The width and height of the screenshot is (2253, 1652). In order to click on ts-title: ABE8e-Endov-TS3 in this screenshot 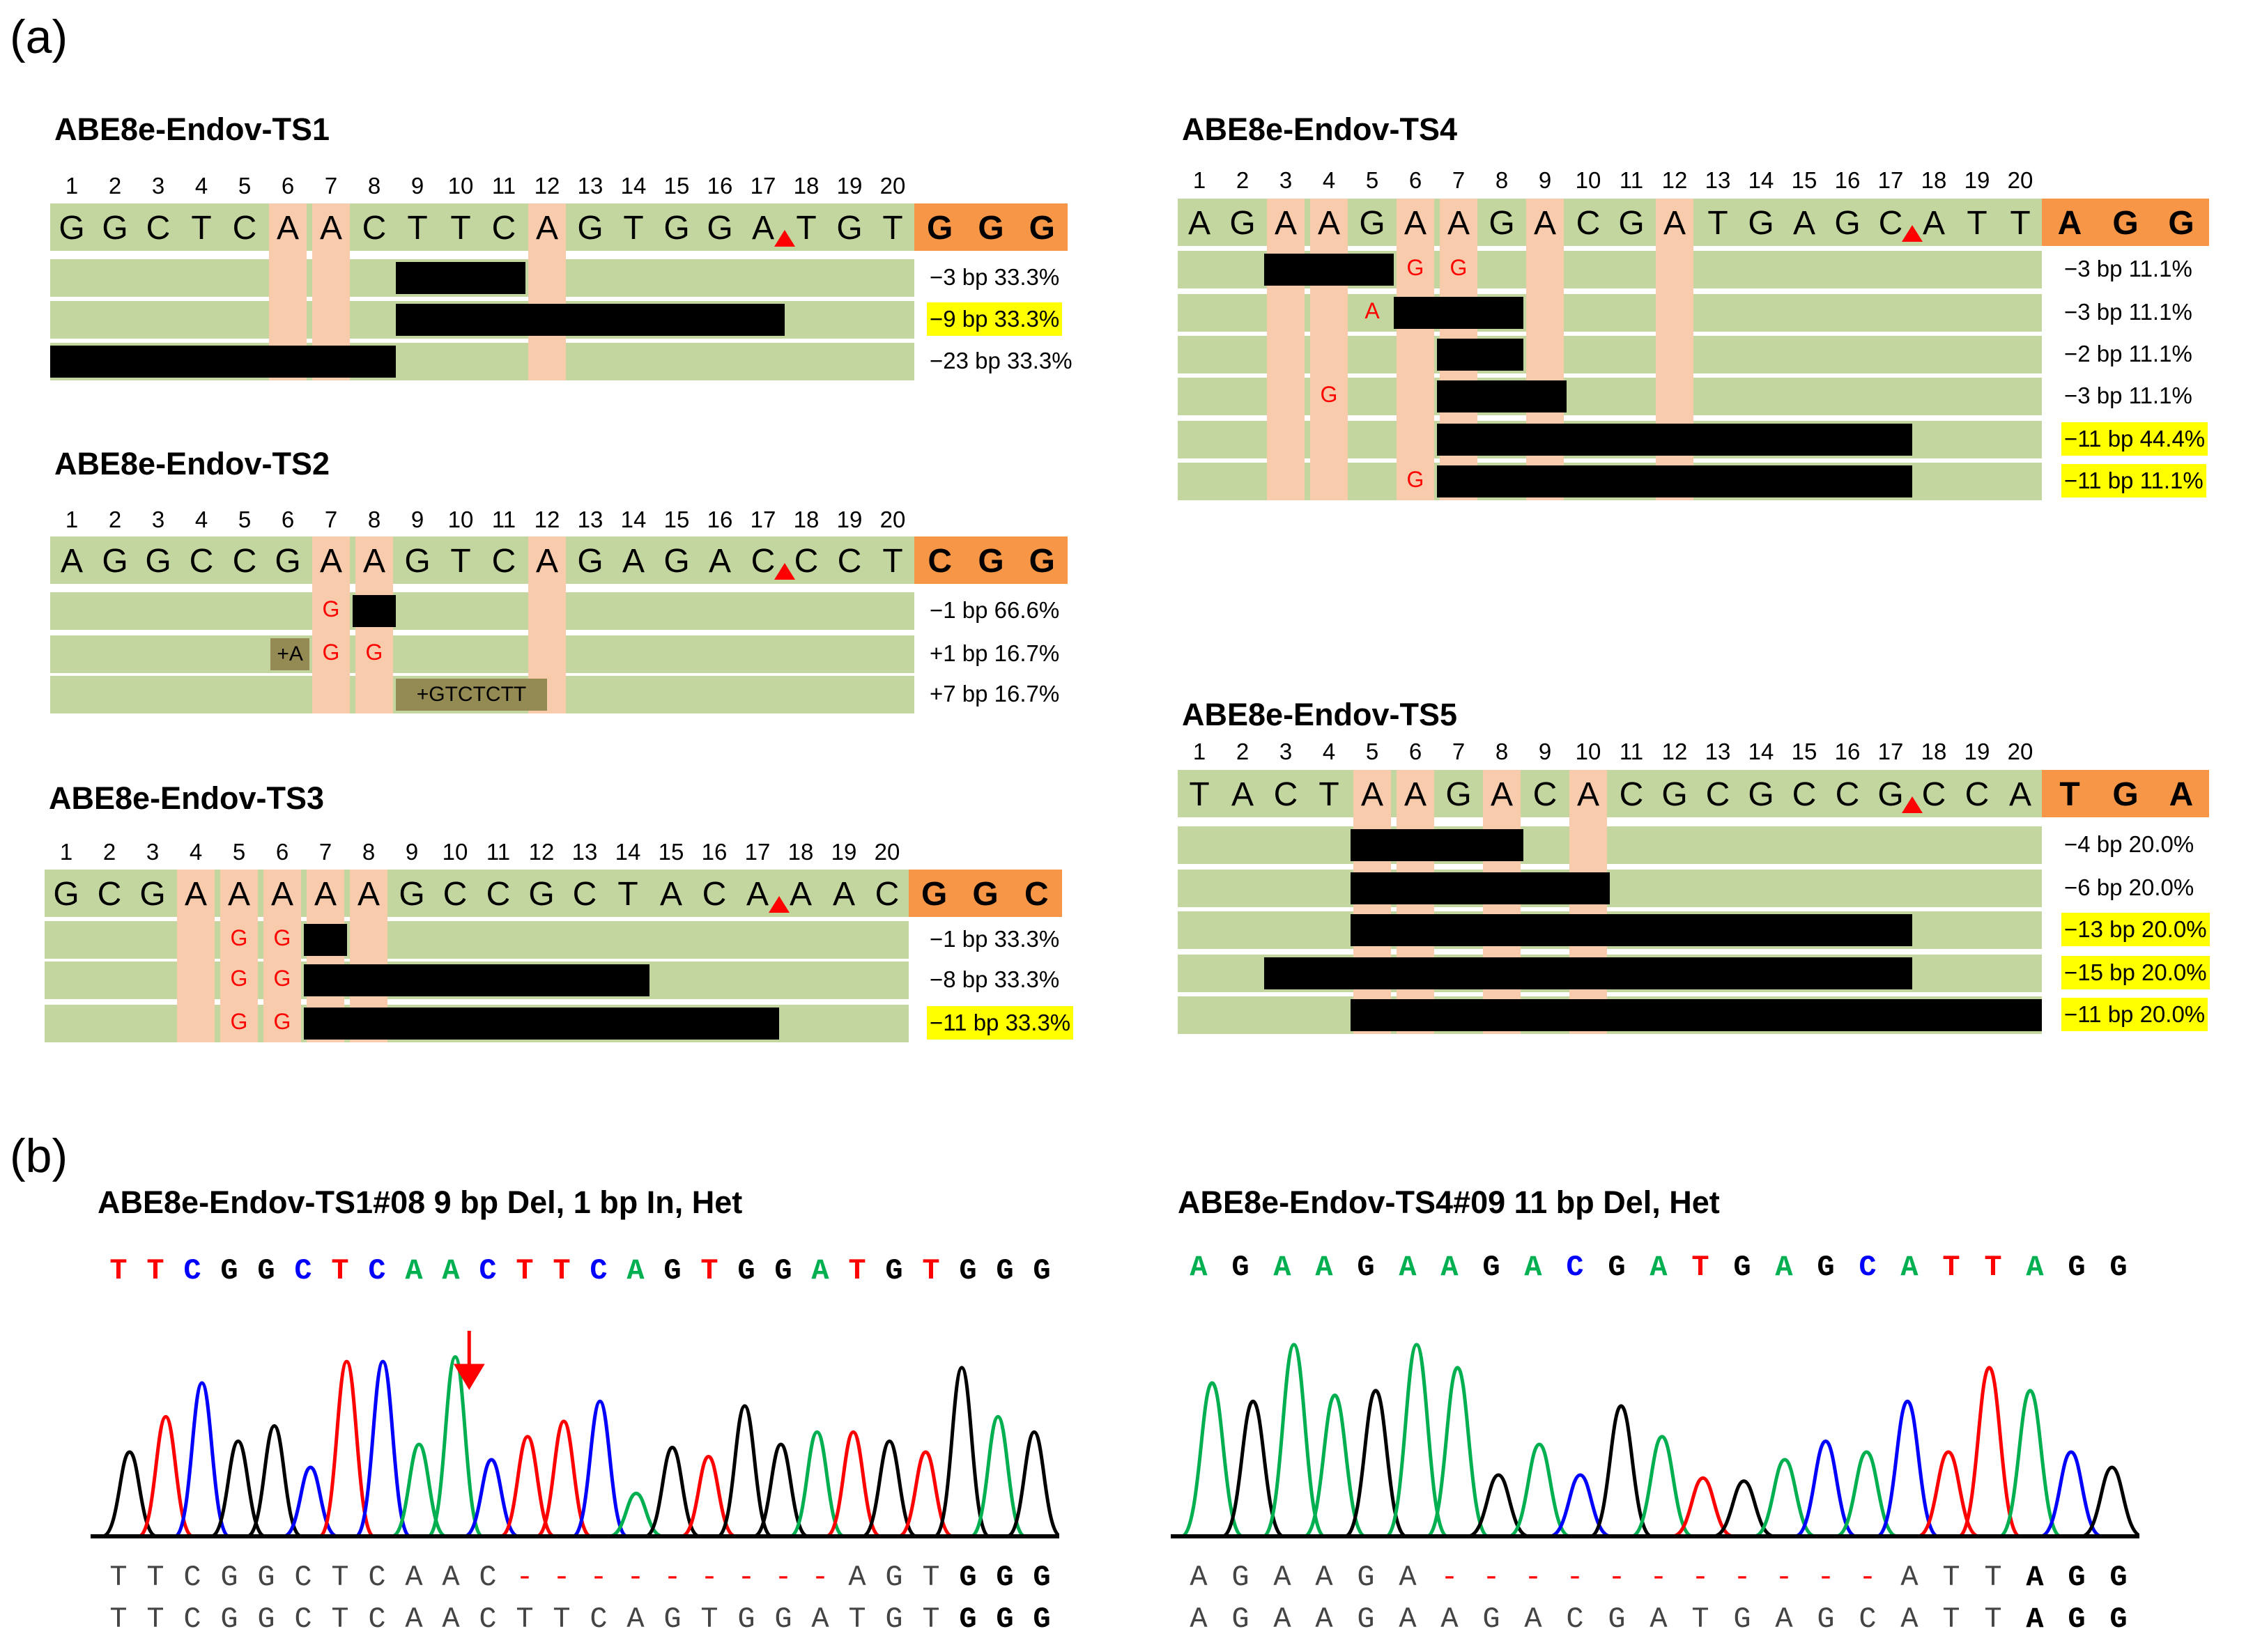, I will do `click(187, 798)`.